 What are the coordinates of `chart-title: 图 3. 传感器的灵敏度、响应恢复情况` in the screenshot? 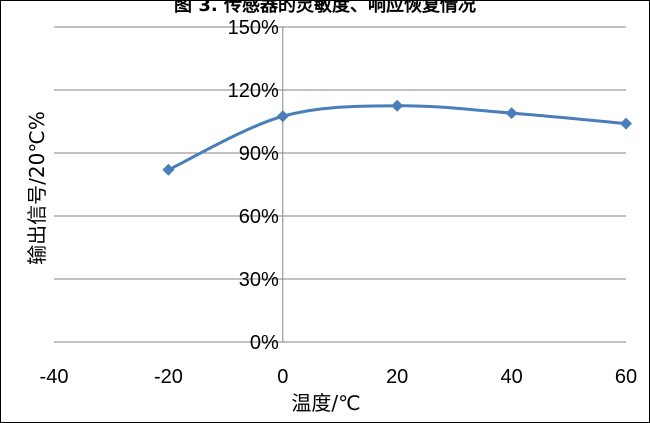 It's located at (325, 8).